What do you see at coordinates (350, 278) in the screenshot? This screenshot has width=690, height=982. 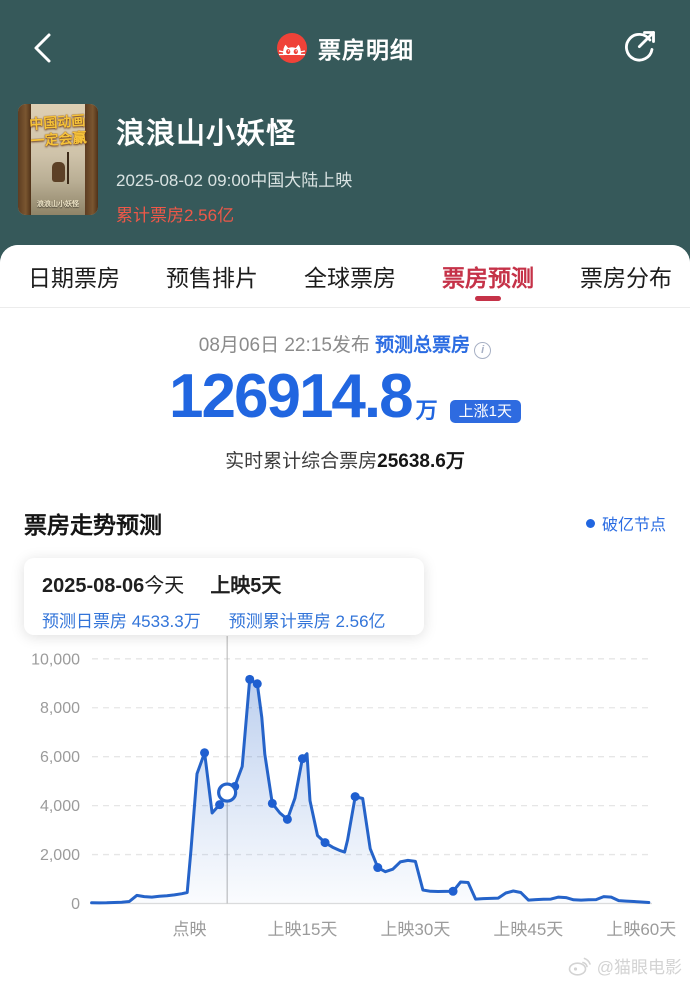 I see `tab-global: 全球票房` at bounding box center [350, 278].